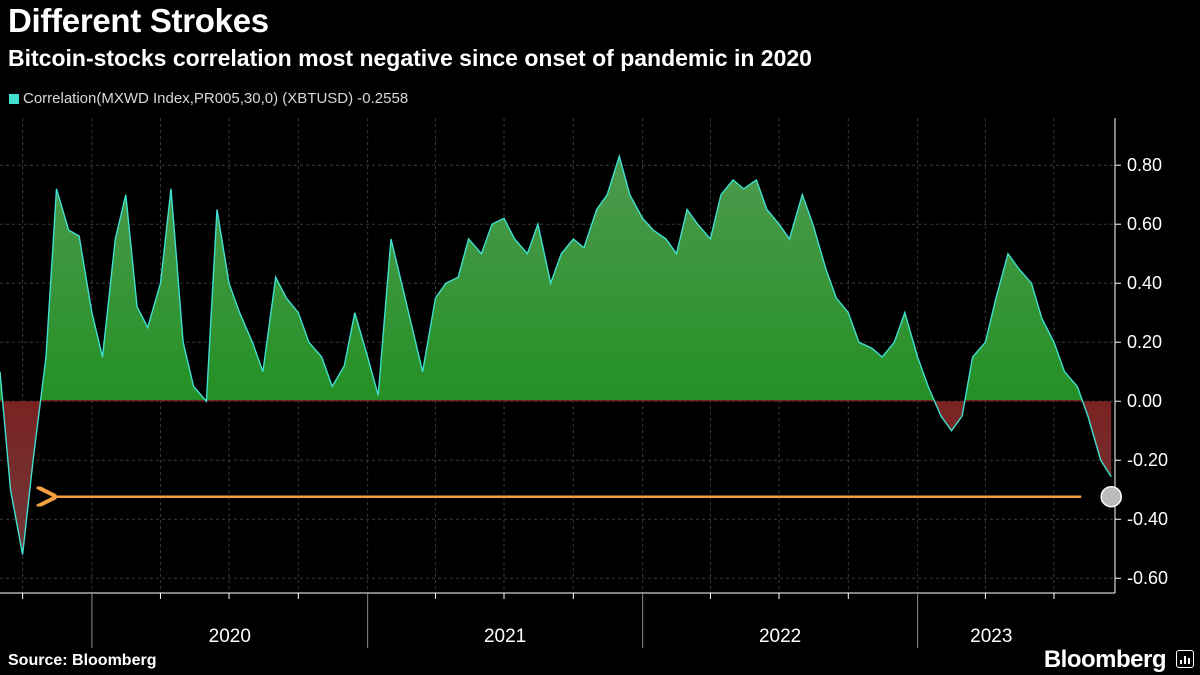 The height and width of the screenshot is (675, 1200). I want to click on last-value-marker, so click(1111, 496).